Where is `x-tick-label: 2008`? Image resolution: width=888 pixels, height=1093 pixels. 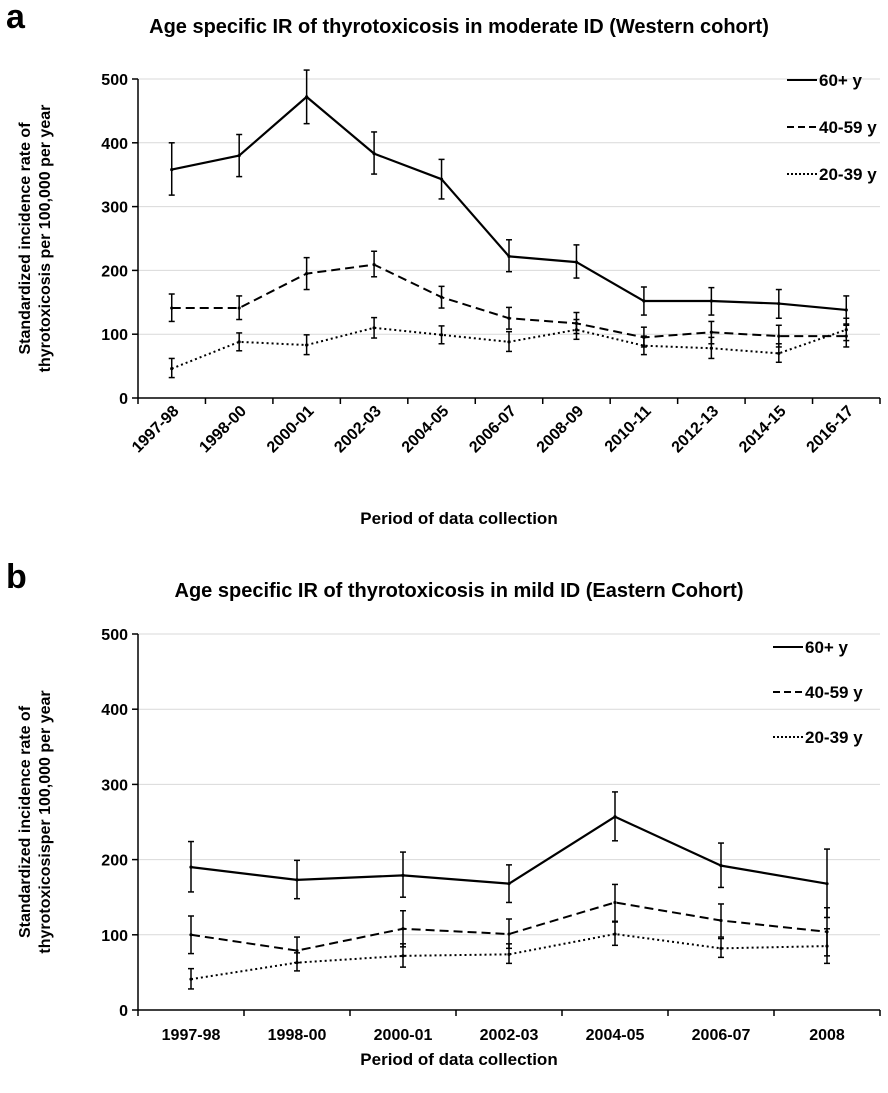 x-tick-label: 2008 is located at coordinates (827, 1035).